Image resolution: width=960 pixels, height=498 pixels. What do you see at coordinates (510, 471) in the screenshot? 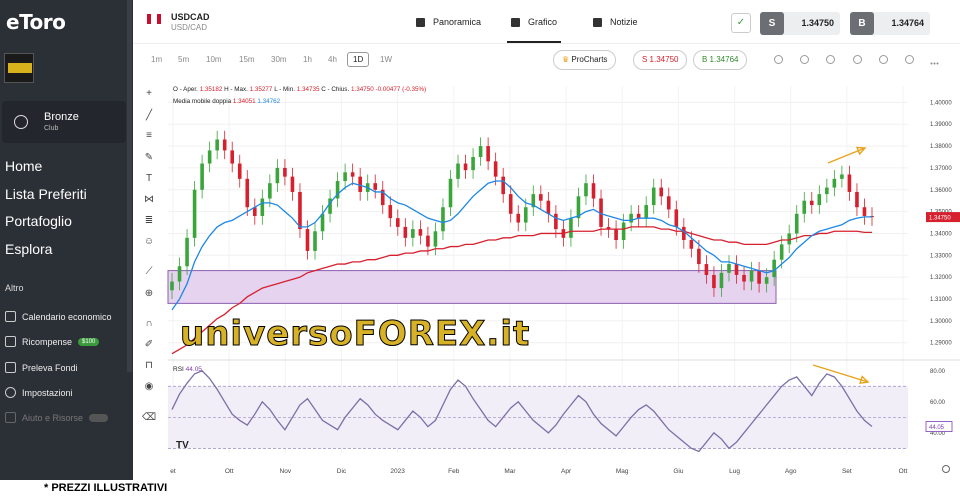
I see `time-axis-label: Mar` at bounding box center [510, 471].